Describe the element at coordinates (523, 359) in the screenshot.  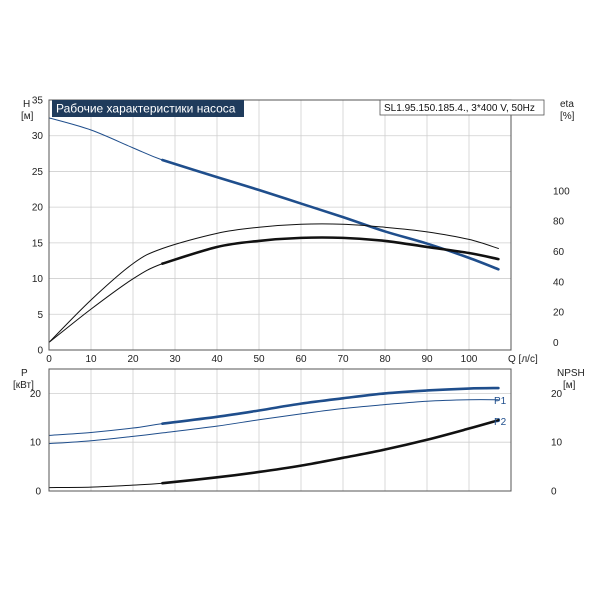
I see `x-axis-label: Q [л/с]` at that location.